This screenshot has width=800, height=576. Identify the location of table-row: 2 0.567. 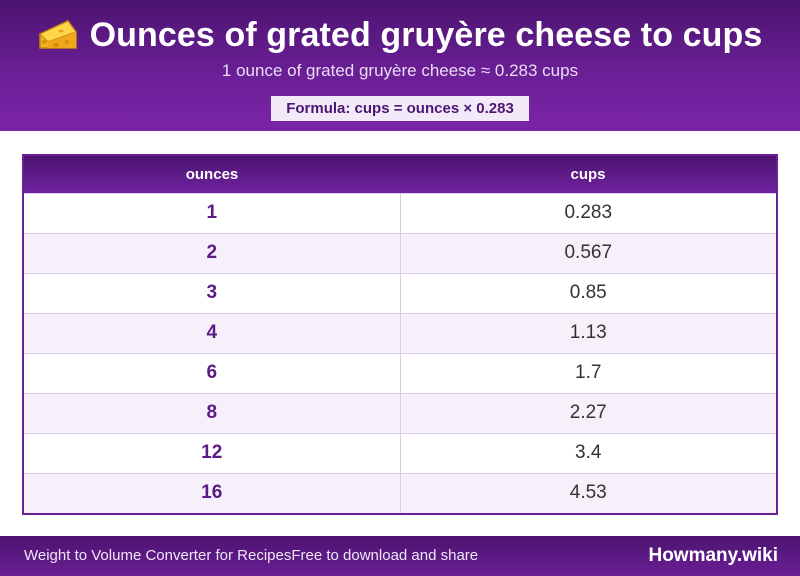
(400, 252).